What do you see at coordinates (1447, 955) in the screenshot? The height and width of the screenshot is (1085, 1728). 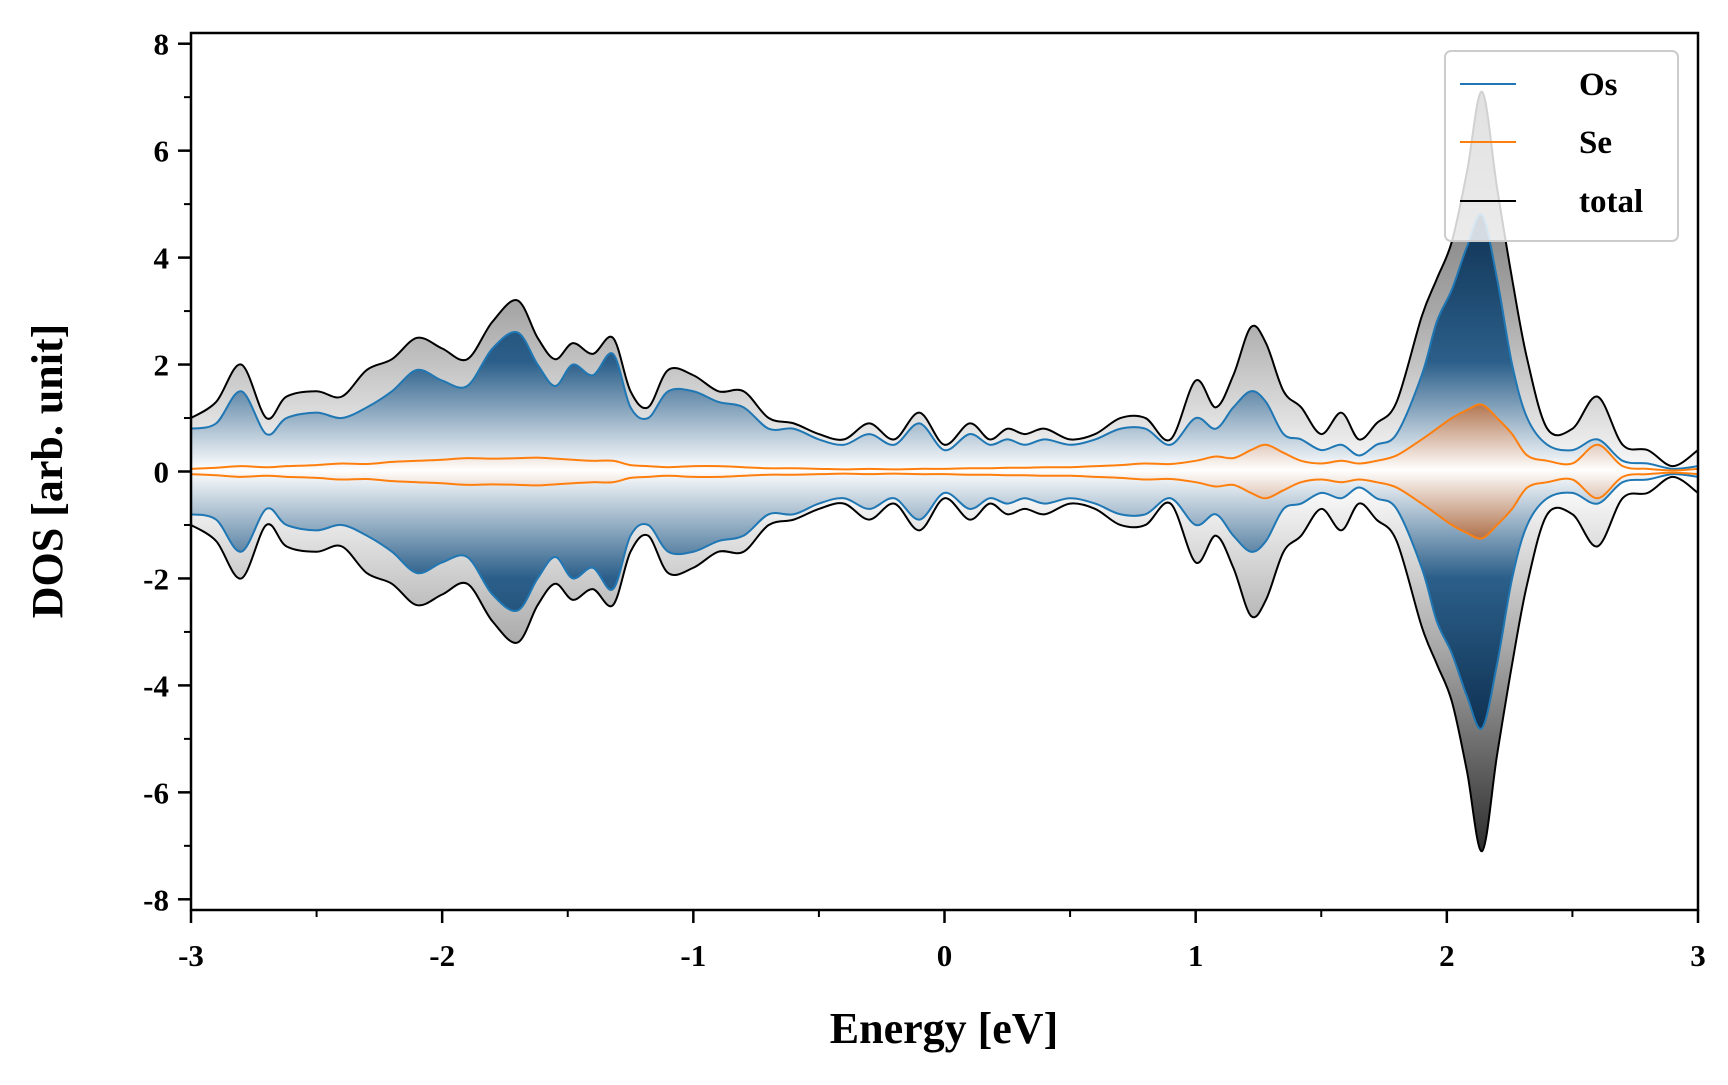 I see `x-tick-label: 2` at bounding box center [1447, 955].